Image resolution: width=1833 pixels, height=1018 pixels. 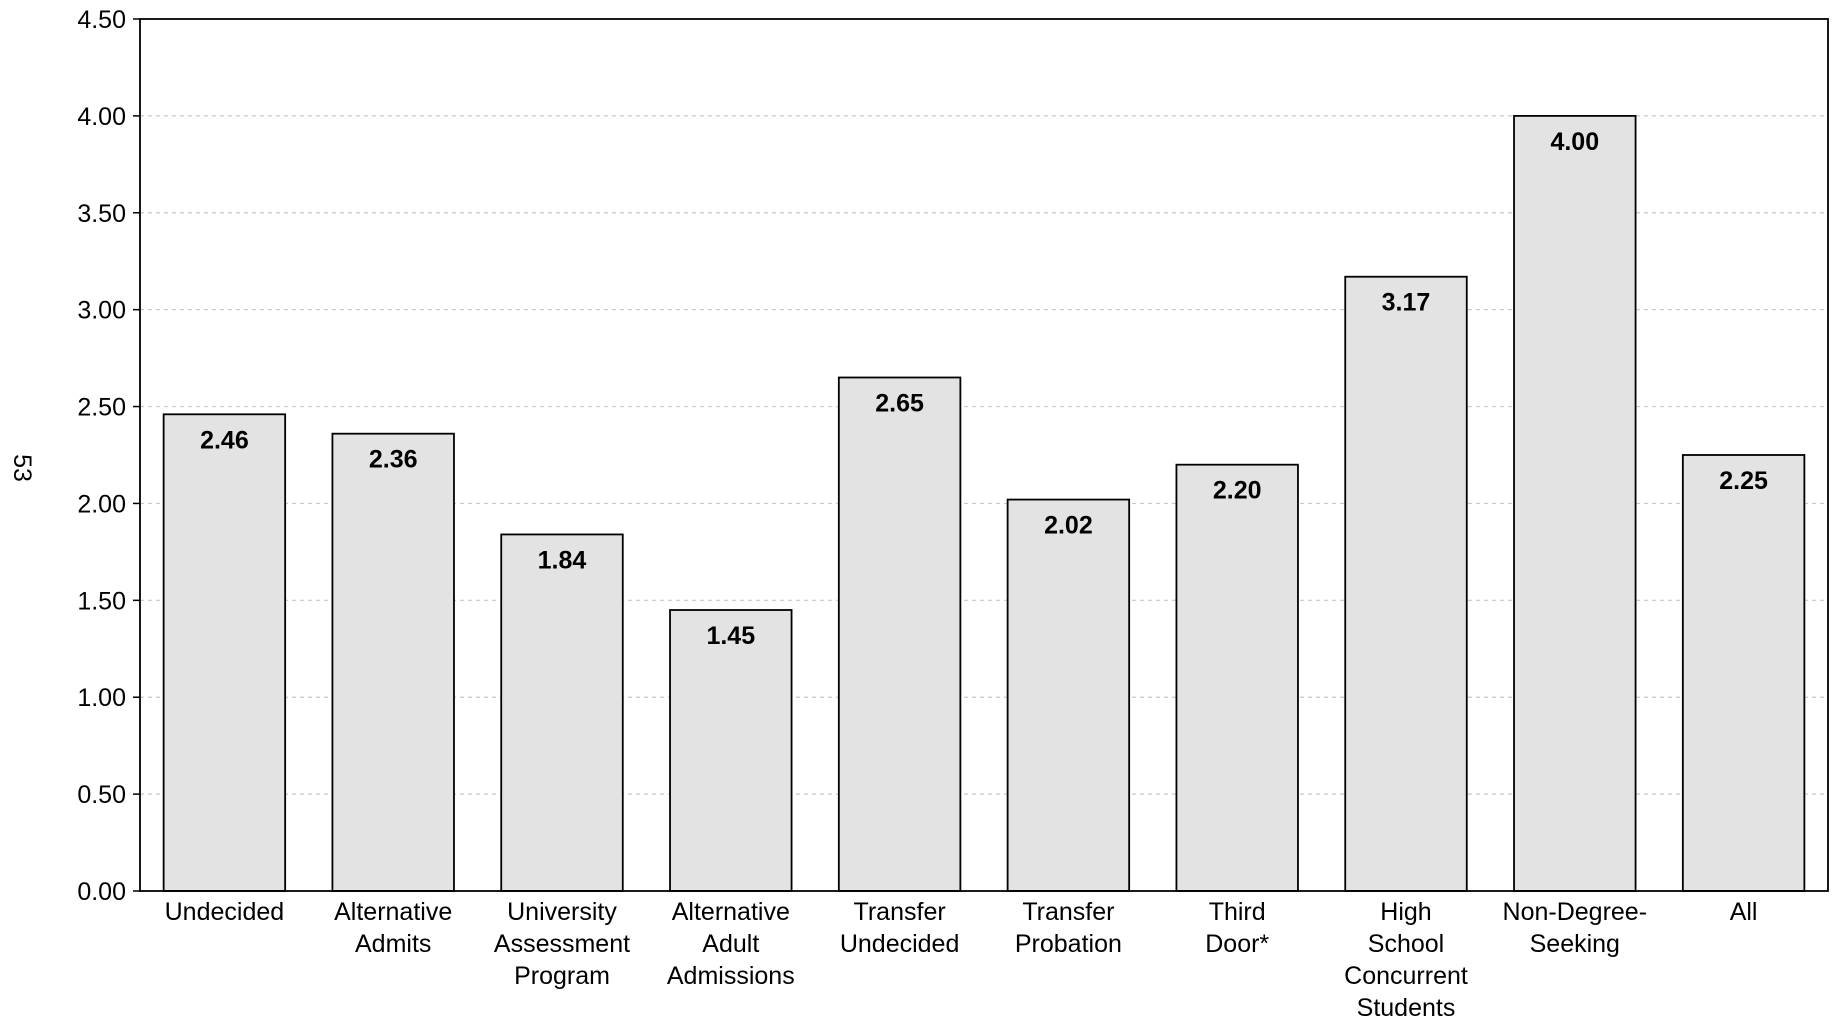 I want to click on page-number: 53, so click(x=22, y=468).